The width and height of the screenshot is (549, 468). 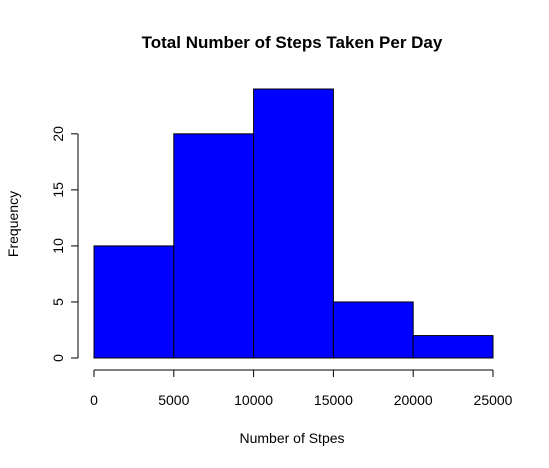 What do you see at coordinates (173, 400) in the screenshot?
I see `x-tick-label-1: 5000` at bounding box center [173, 400].